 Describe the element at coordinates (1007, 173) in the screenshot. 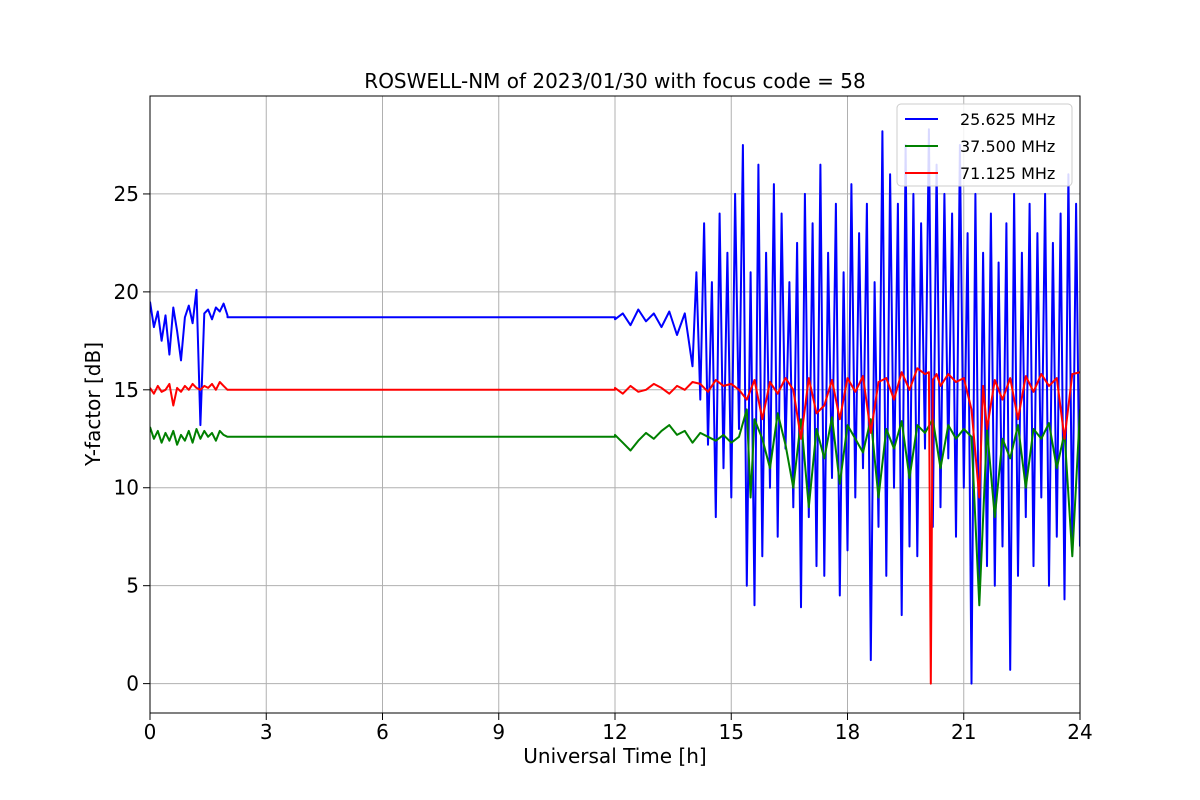

I see `legend-label: 71.125 MHz` at that location.